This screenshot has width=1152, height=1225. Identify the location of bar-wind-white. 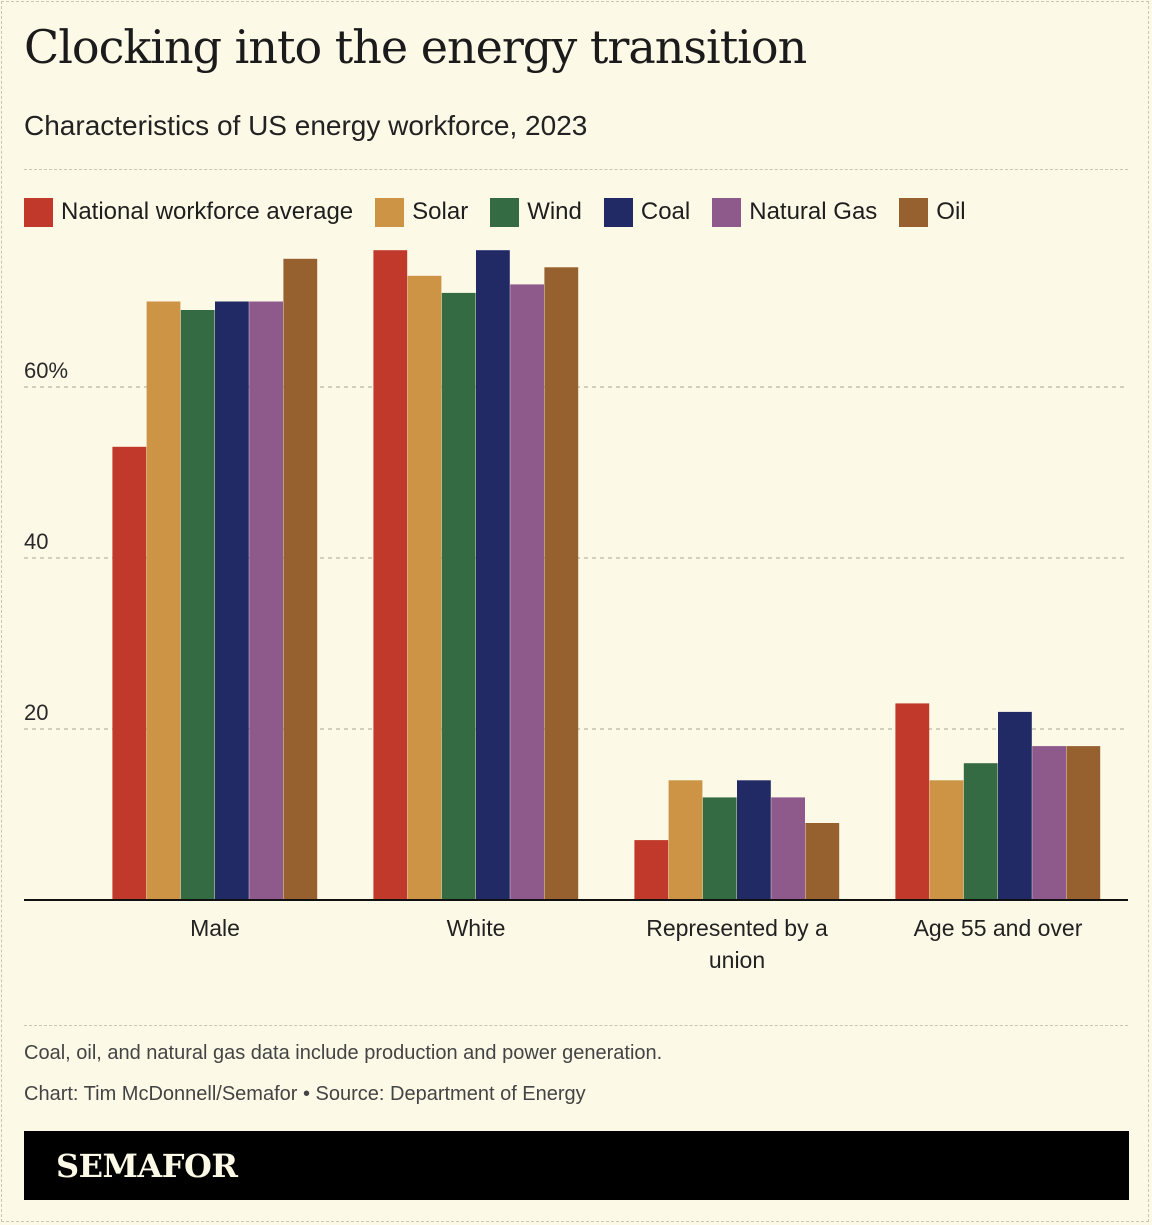
(458, 596).